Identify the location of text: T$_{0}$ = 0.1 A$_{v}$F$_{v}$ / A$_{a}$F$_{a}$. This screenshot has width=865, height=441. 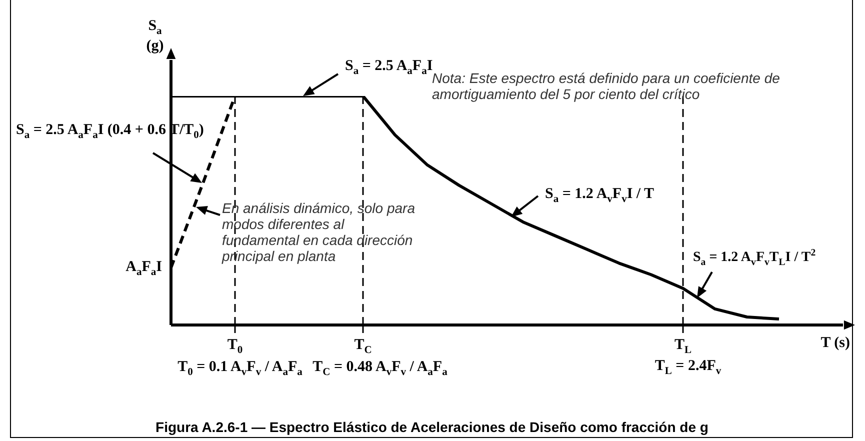
(240, 368).